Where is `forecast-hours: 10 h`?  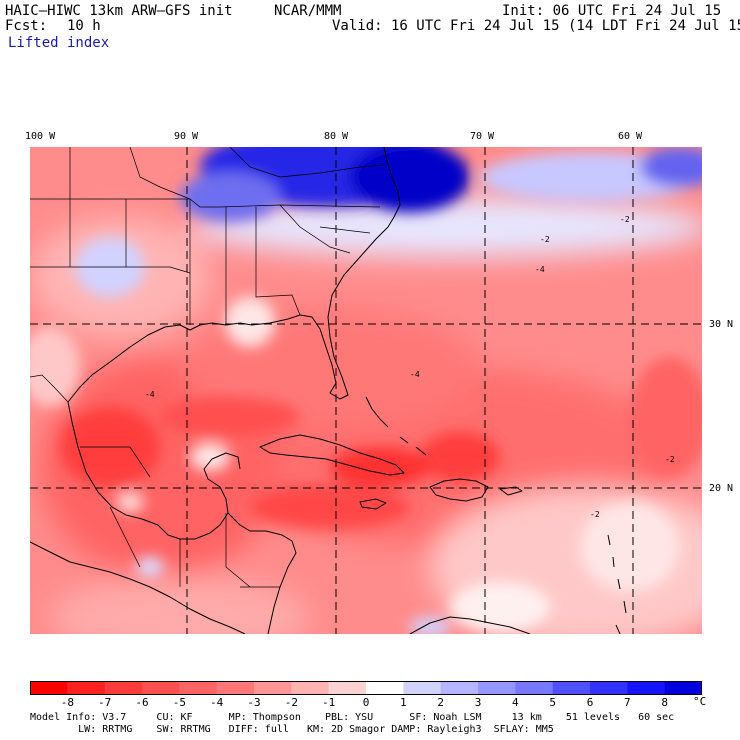
forecast-hours: 10 h is located at coordinates (84, 26).